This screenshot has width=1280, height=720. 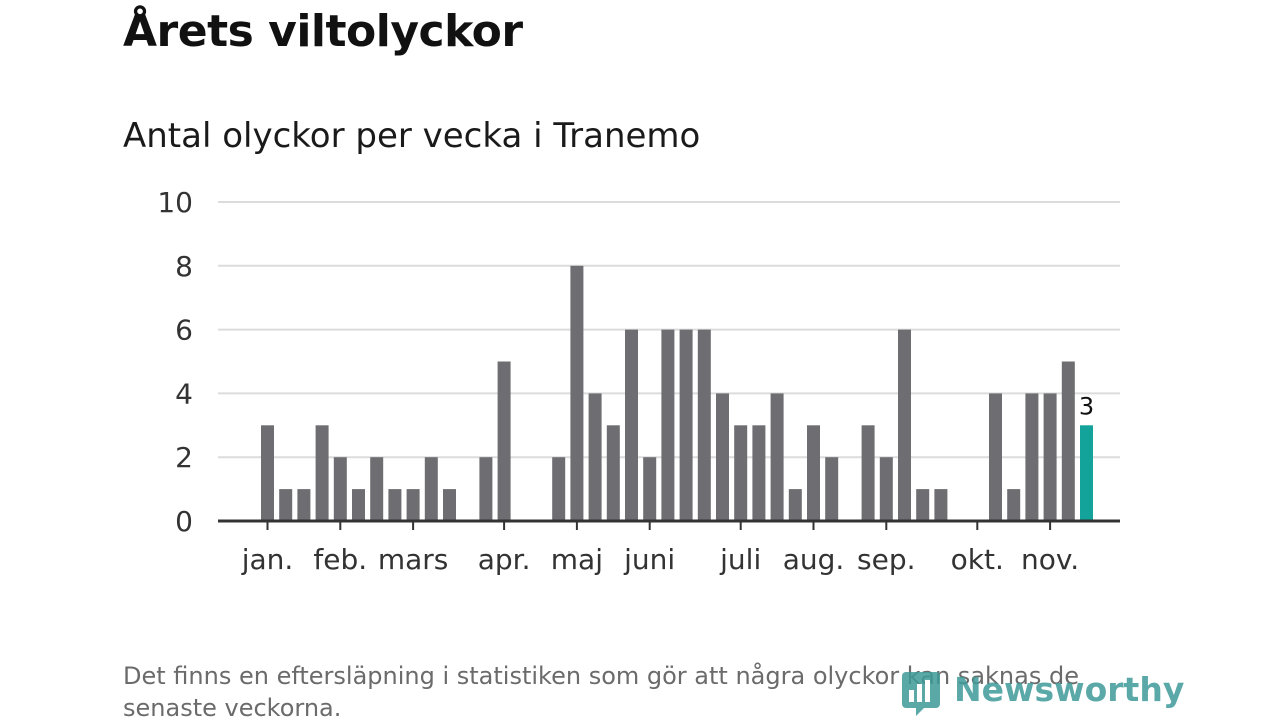 I want to click on x-tick-label: okt., so click(x=977, y=559).